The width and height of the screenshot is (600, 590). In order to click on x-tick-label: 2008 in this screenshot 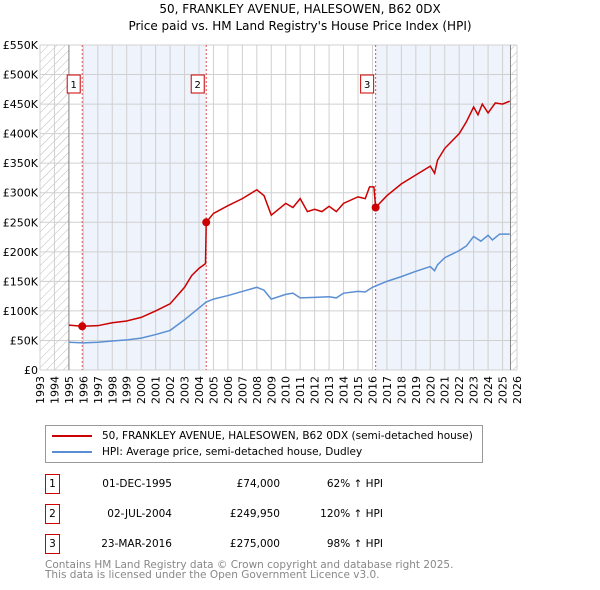, I will do `click(257, 390)`.